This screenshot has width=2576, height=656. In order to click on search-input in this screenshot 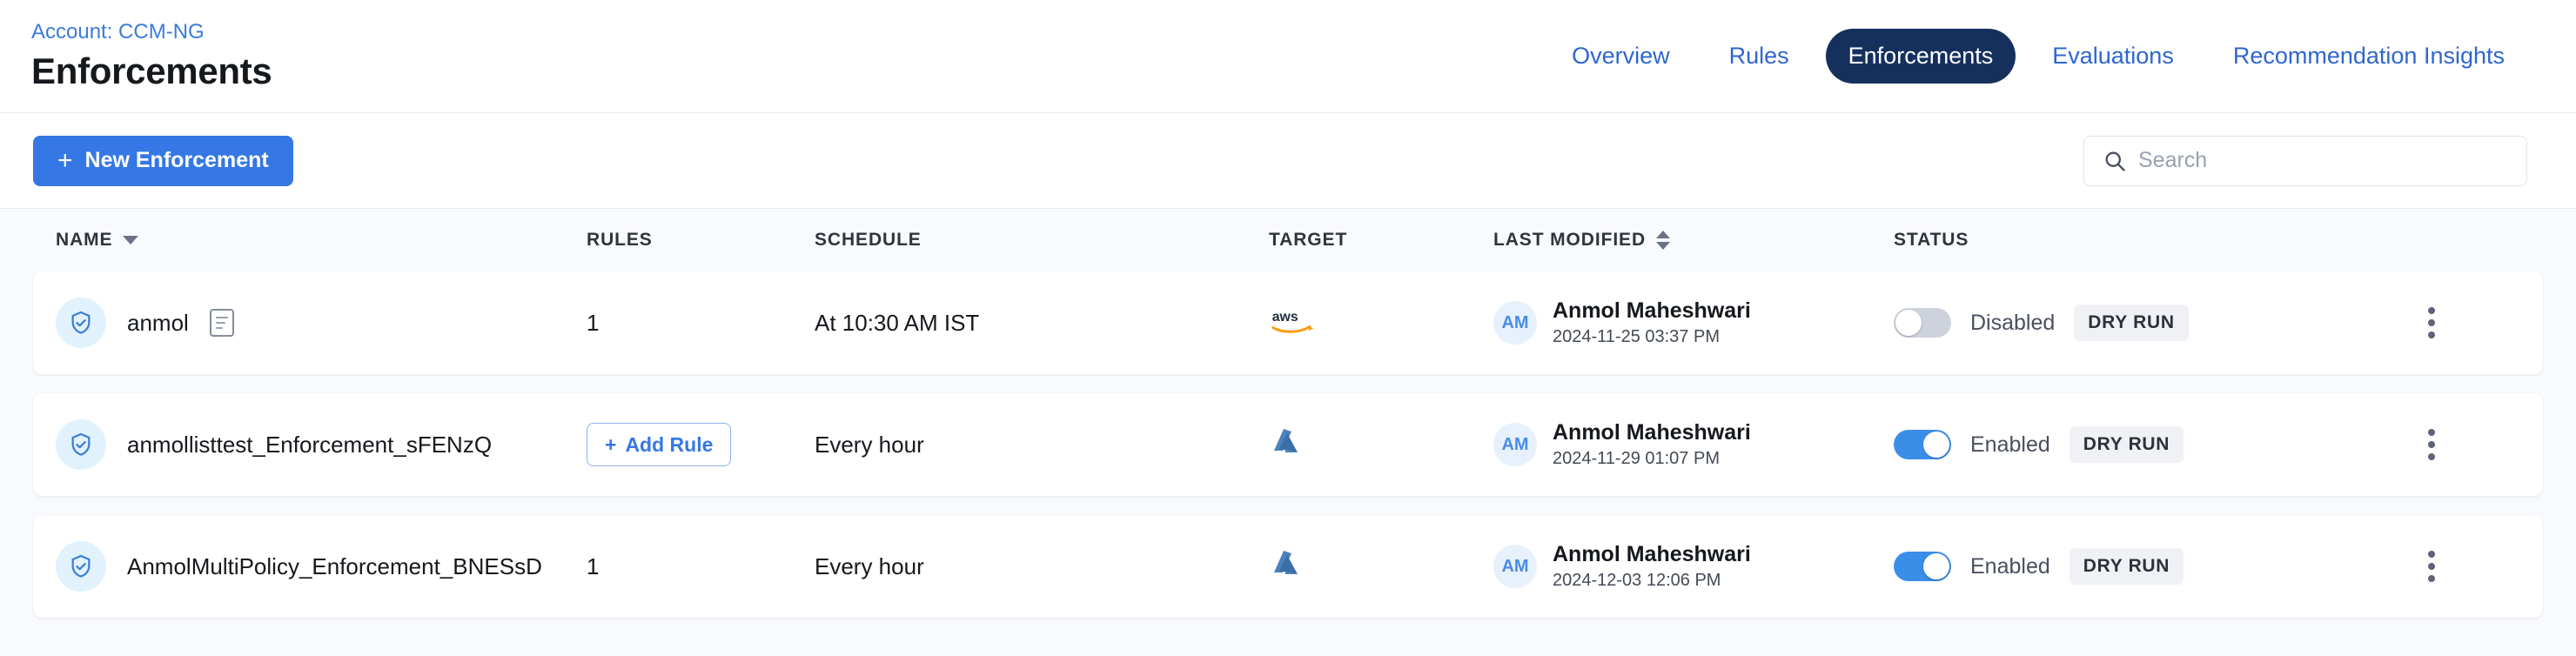, I will do `click(2305, 160)`.